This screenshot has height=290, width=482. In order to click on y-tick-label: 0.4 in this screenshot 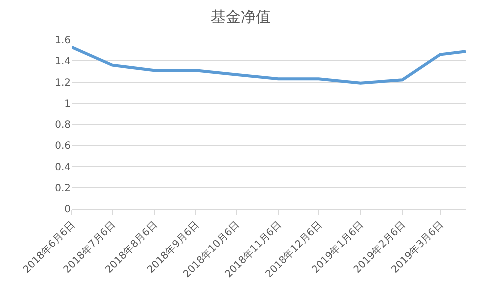, I will do `click(63, 168)`.